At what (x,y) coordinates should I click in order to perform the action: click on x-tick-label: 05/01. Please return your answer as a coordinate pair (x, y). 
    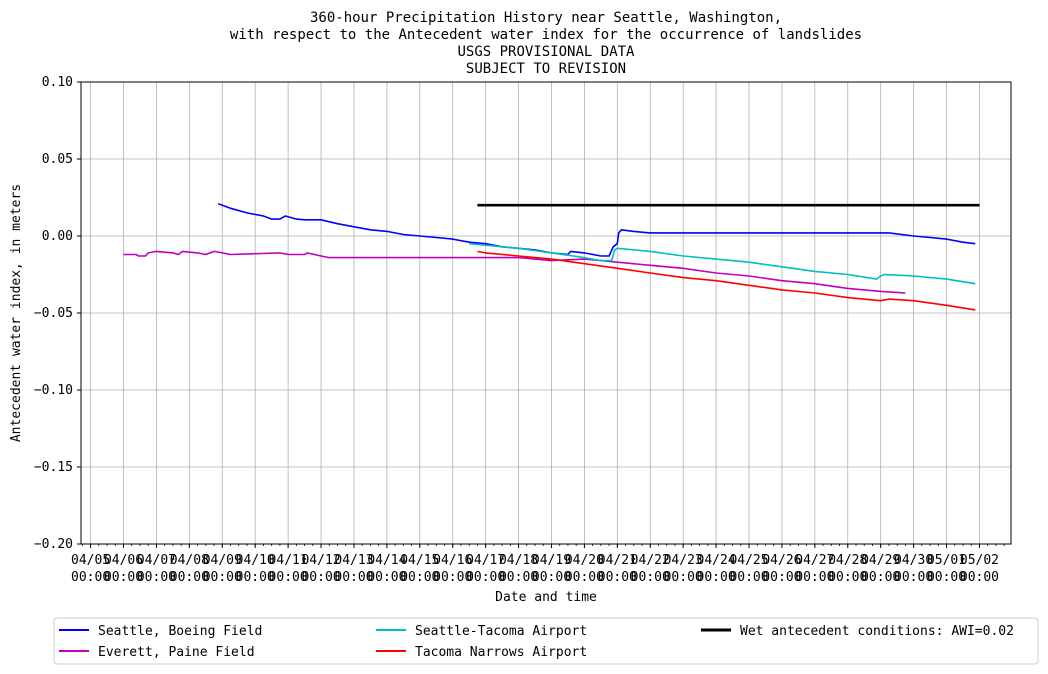
    Looking at the image, I should click on (946, 560).